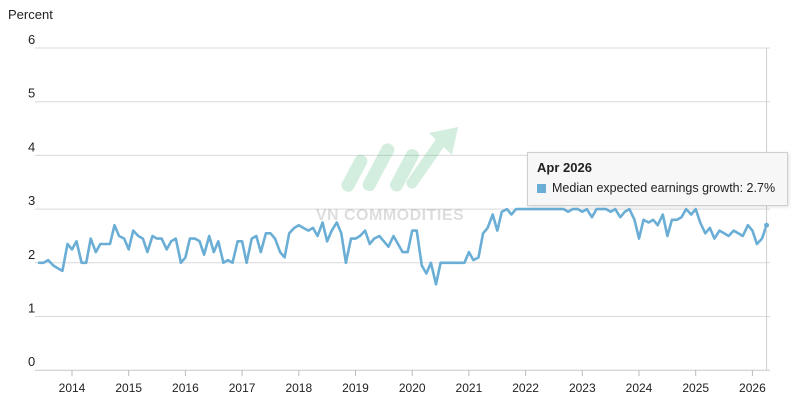 The height and width of the screenshot is (401, 800). Describe the element at coordinates (412, 388) in the screenshot. I see `x-tick-label: 2020` at that location.